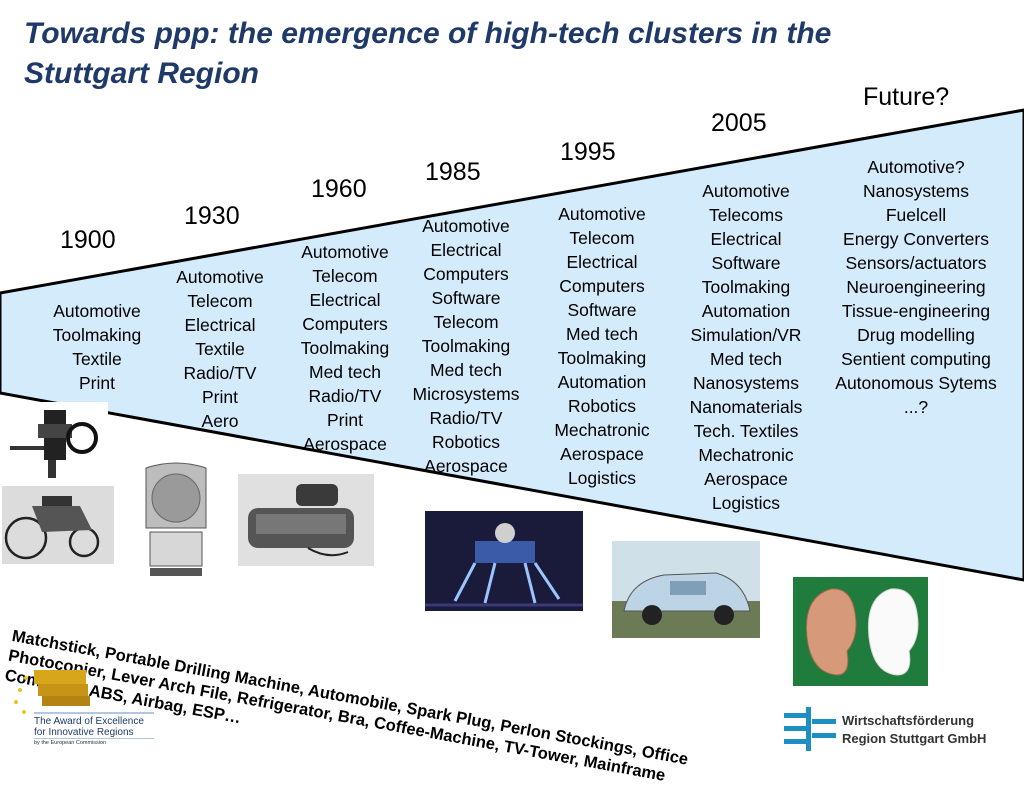 This screenshot has height=810, width=1024. Describe the element at coordinates (860, 631) in the screenshot. I see `tissue-ear-image` at that location.